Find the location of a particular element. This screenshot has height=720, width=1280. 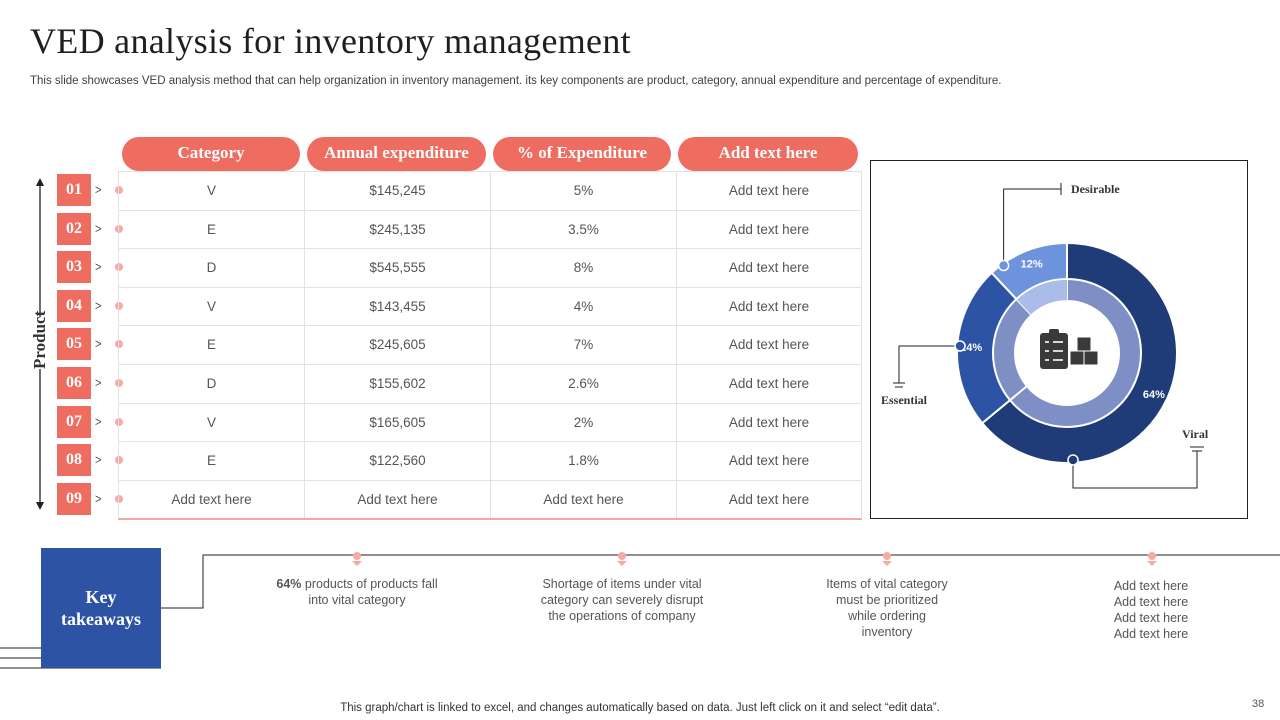

header-annual-expenditure: Annual expenditure is located at coordinates (396, 154).